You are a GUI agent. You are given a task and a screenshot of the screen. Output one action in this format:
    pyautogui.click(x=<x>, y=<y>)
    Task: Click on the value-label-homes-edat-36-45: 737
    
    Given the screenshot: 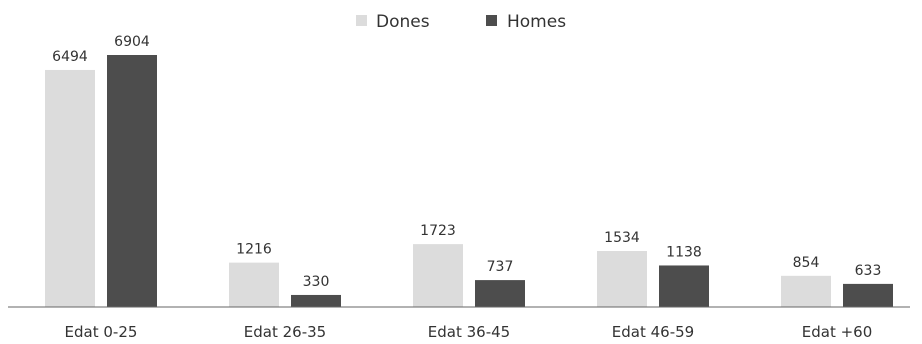 What is the action you would take?
    pyautogui.click(x=500, y=267)
    